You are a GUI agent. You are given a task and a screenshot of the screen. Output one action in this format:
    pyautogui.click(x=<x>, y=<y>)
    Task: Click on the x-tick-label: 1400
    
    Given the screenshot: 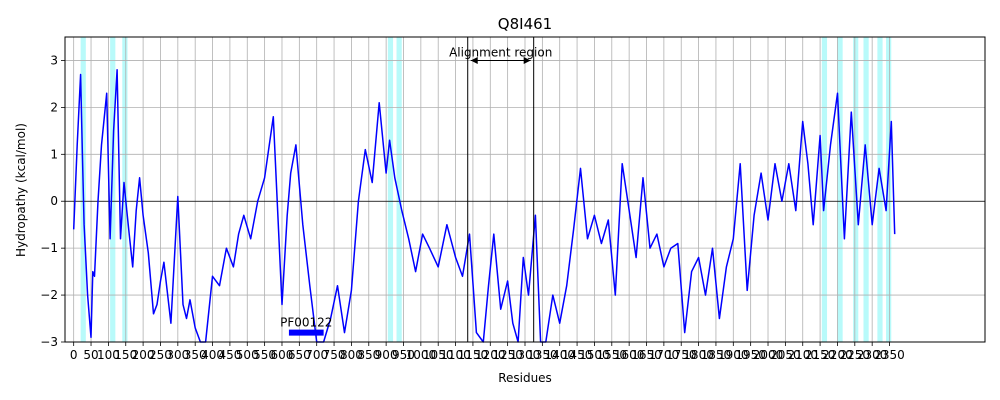 What is the action you would take?
    pyautogui.click(x=559, y=355)
    